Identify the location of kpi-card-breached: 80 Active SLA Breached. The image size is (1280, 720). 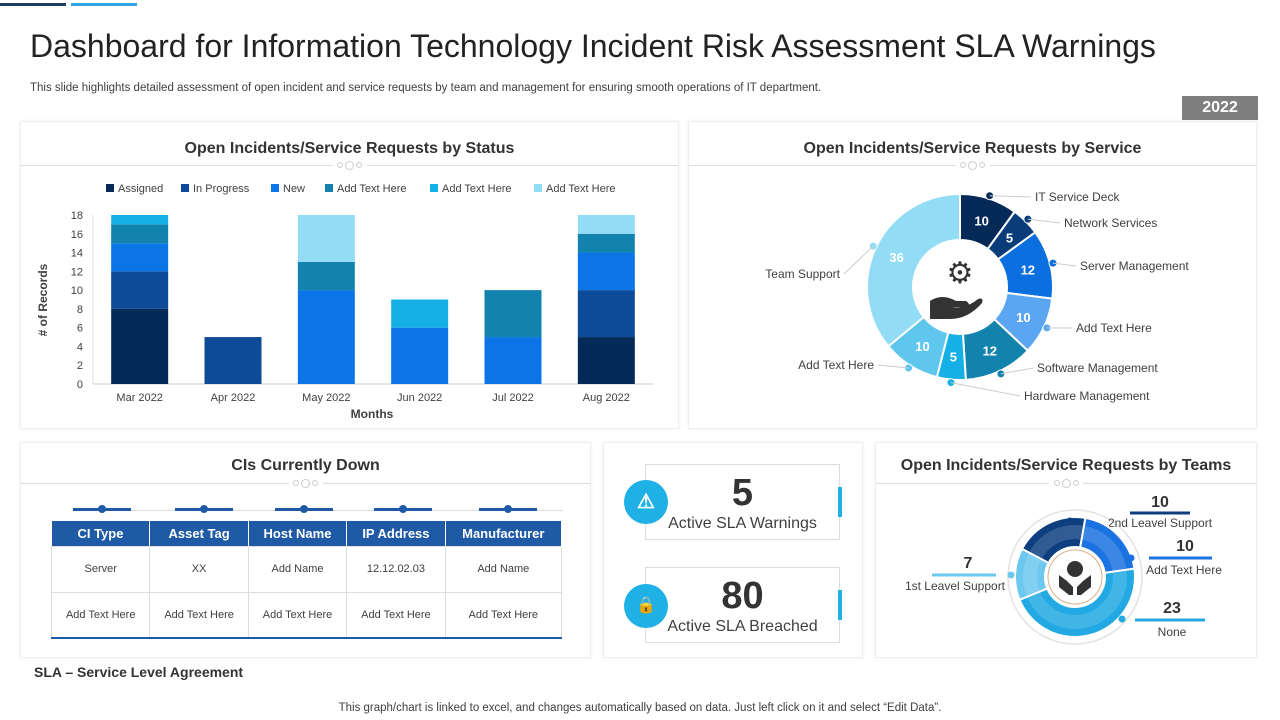
(743, 605).